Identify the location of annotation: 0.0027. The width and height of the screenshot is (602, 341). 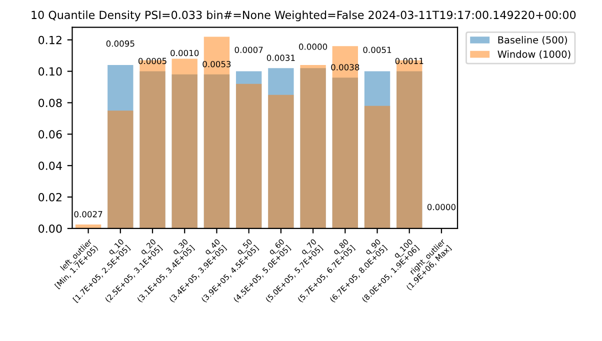
(88, 214).